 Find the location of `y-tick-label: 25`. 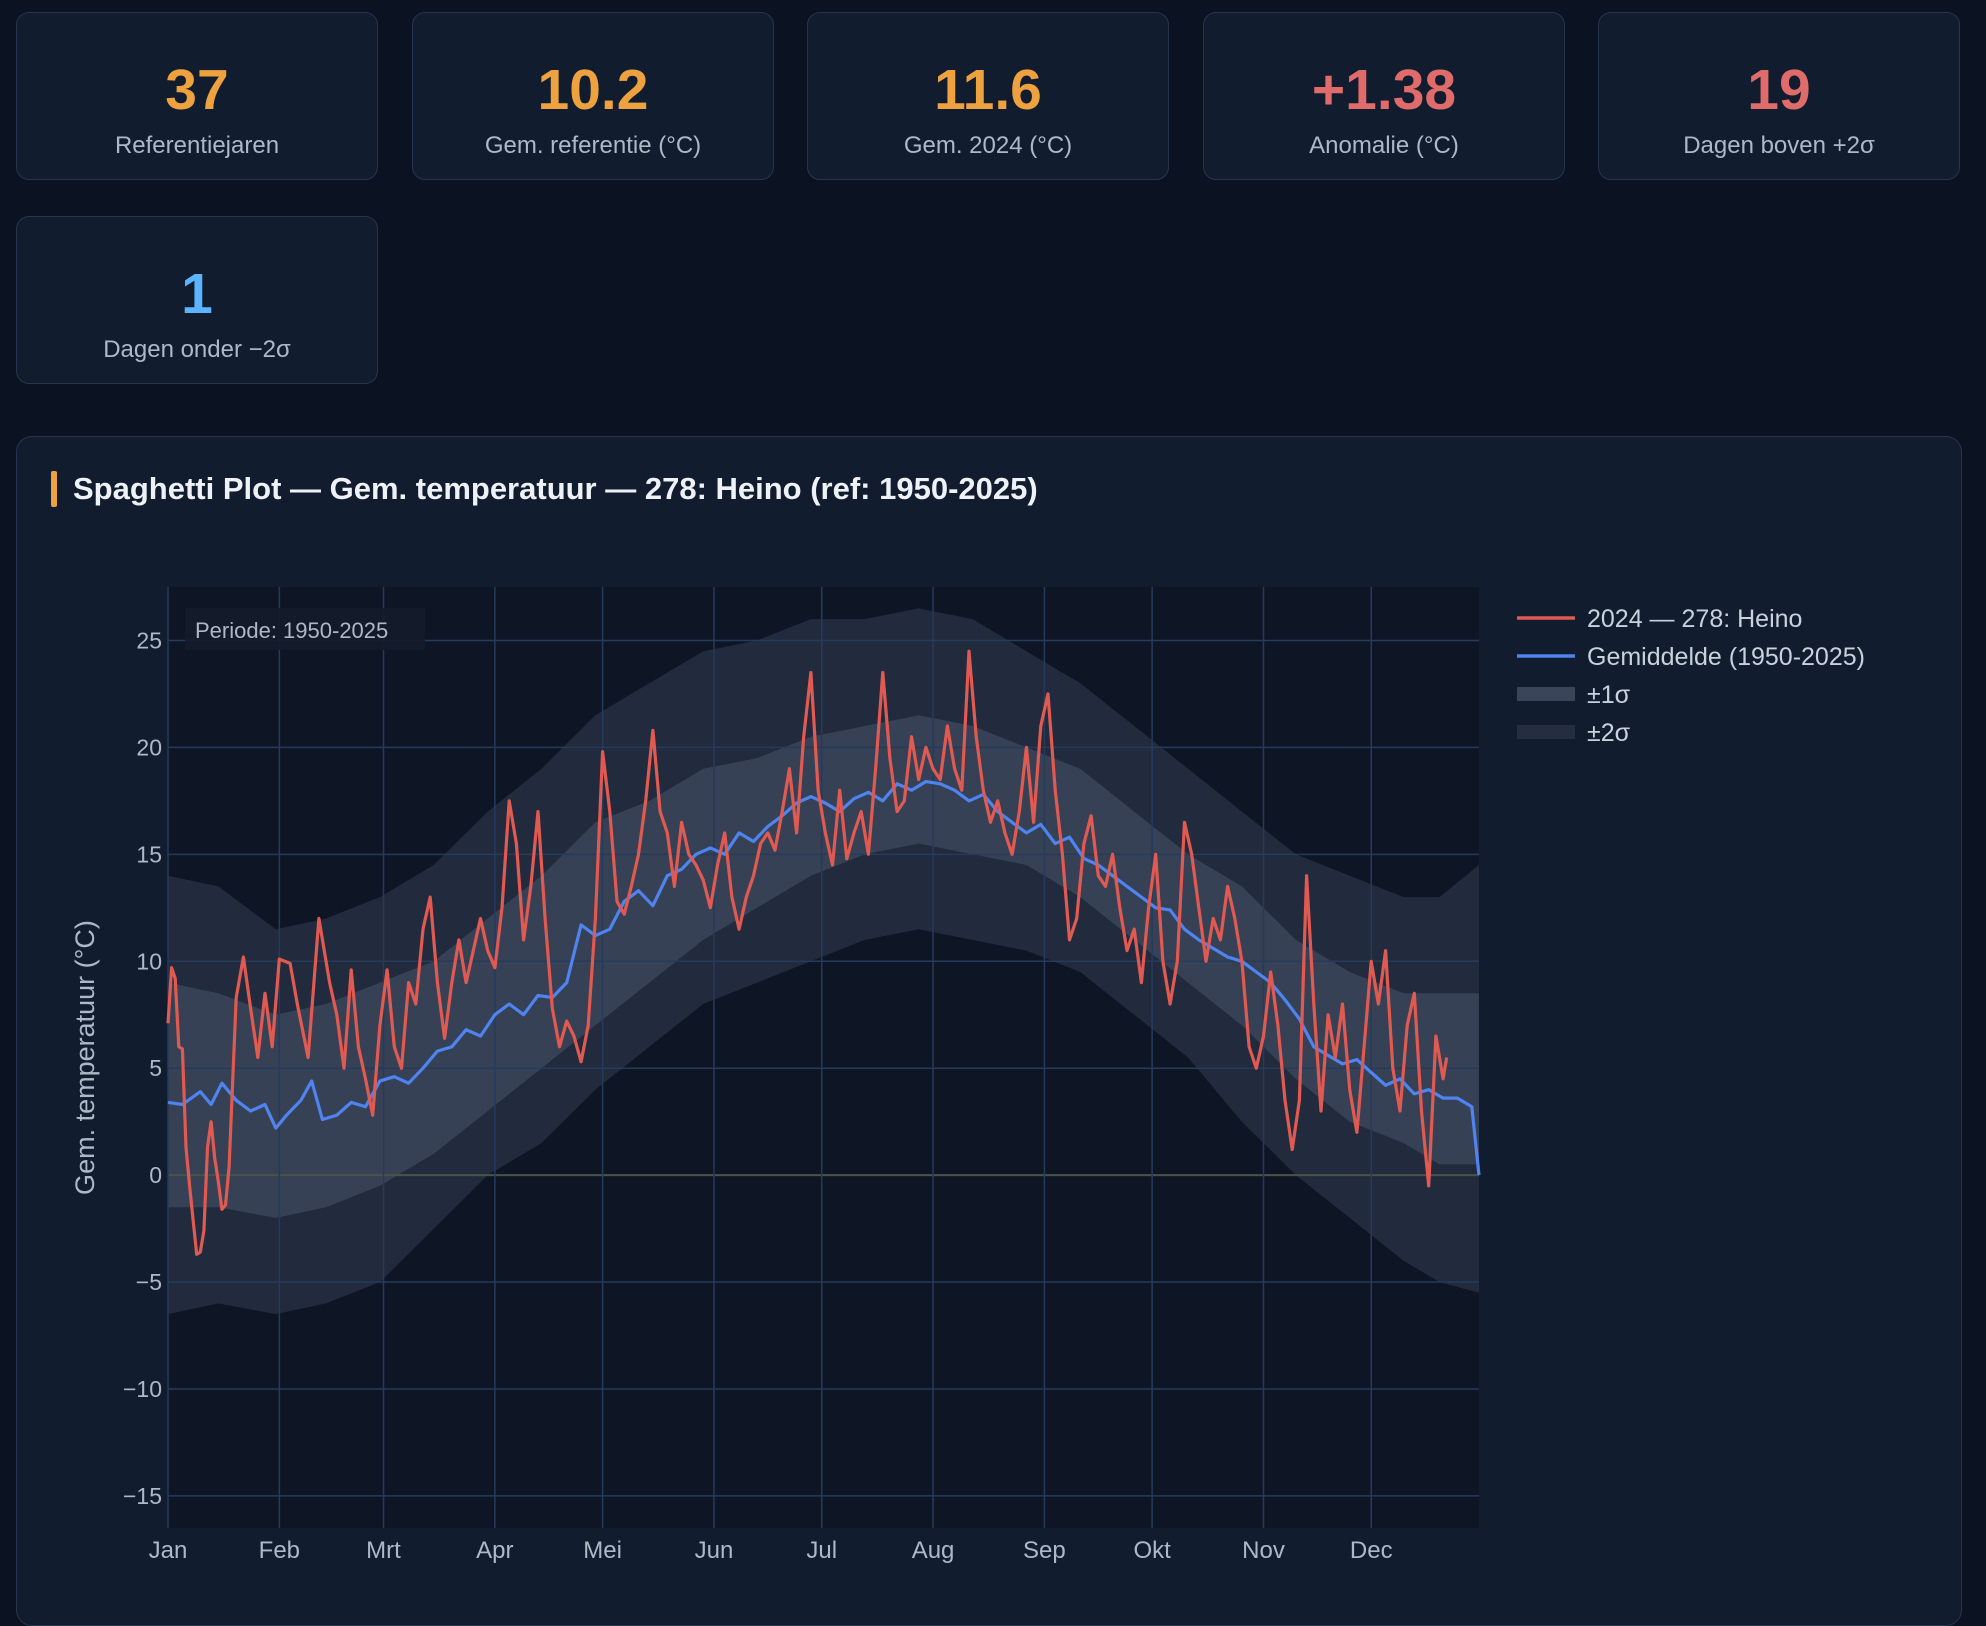

y-tick-label: 25 is located at coordinates (149, 640).